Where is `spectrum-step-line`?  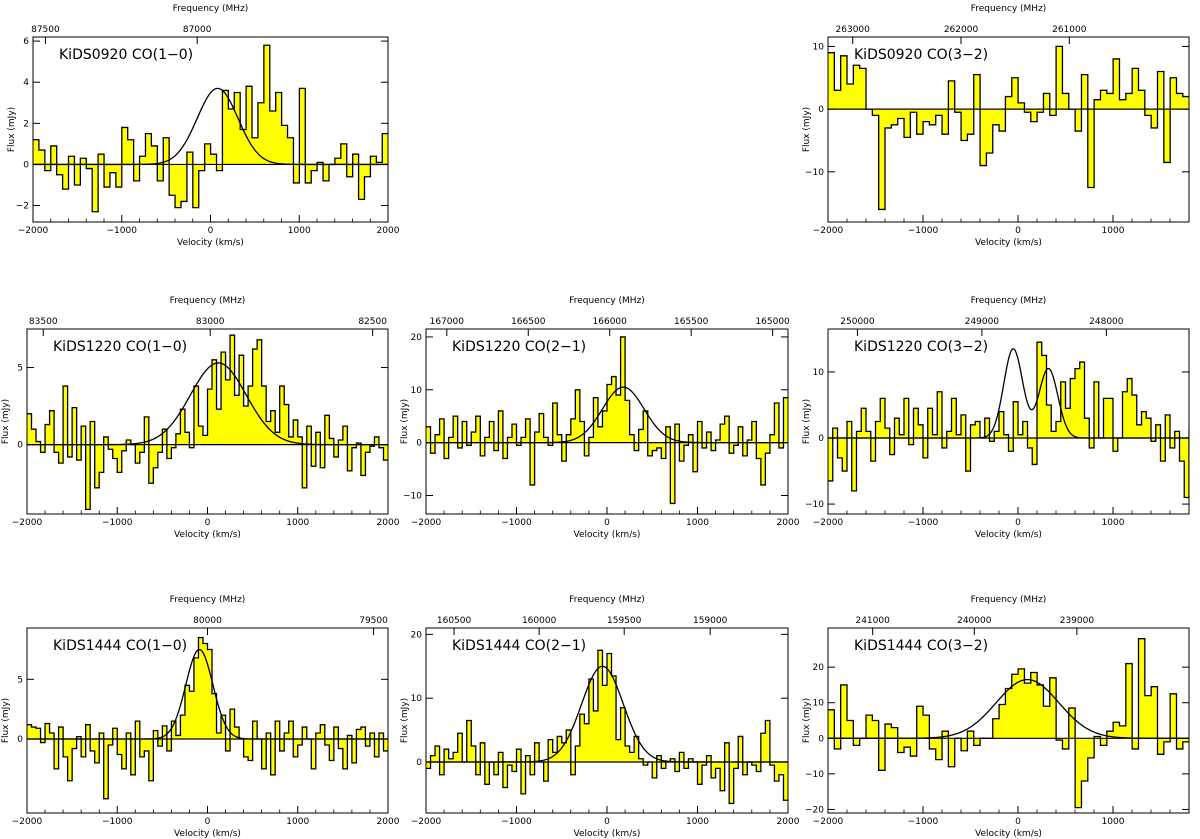 spectrum-step-line is located at coordinates (1008, 723).